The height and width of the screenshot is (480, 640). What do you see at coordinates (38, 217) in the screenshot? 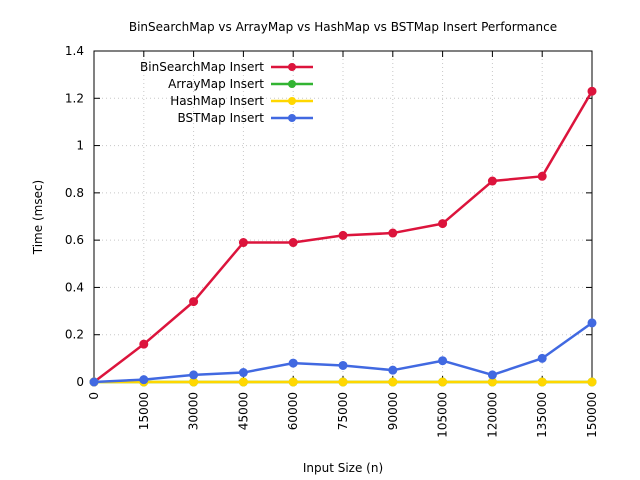
I see `y-axis-label: Time (msec)` at bounding box center [38, 217].